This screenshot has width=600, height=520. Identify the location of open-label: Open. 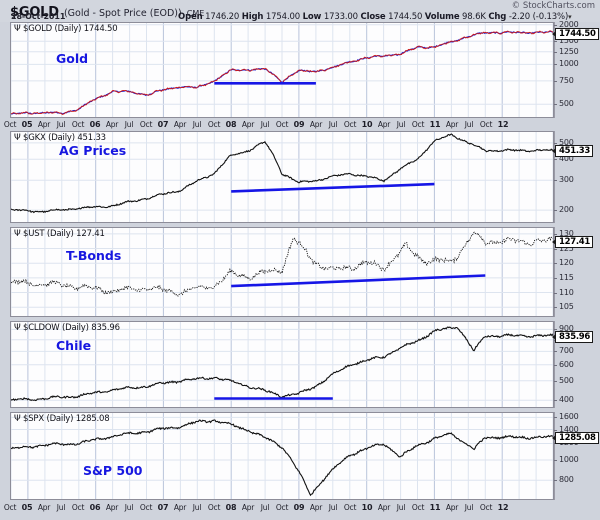
(190, 17).